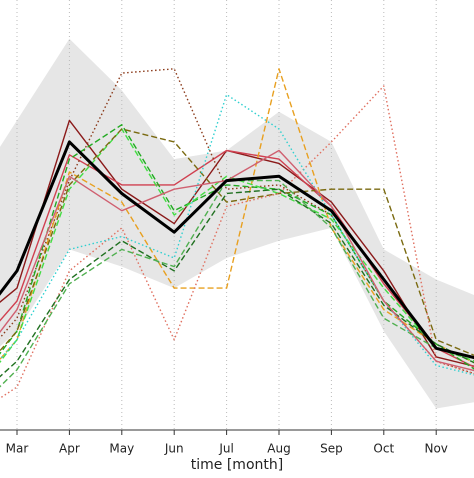 This screenshot has width=474, height=478. I want to click on x-axis-label: time [month], so click(237, 465).